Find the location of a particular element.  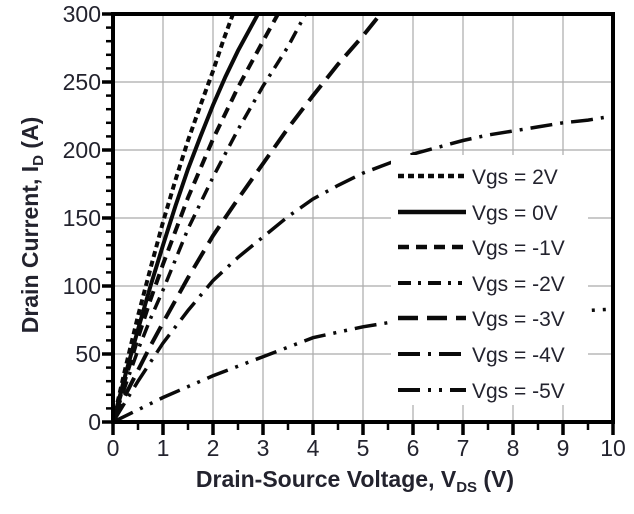

legend-label: Vgs = 2V is located at coordinates (515, 177).